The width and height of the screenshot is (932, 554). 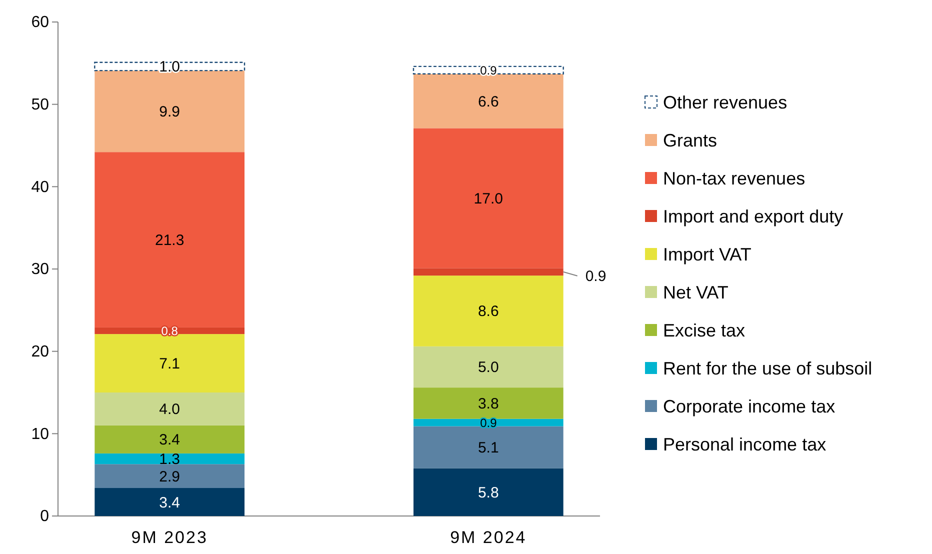 I want to click on data-label: 7.1, so click(x=169, y=364).